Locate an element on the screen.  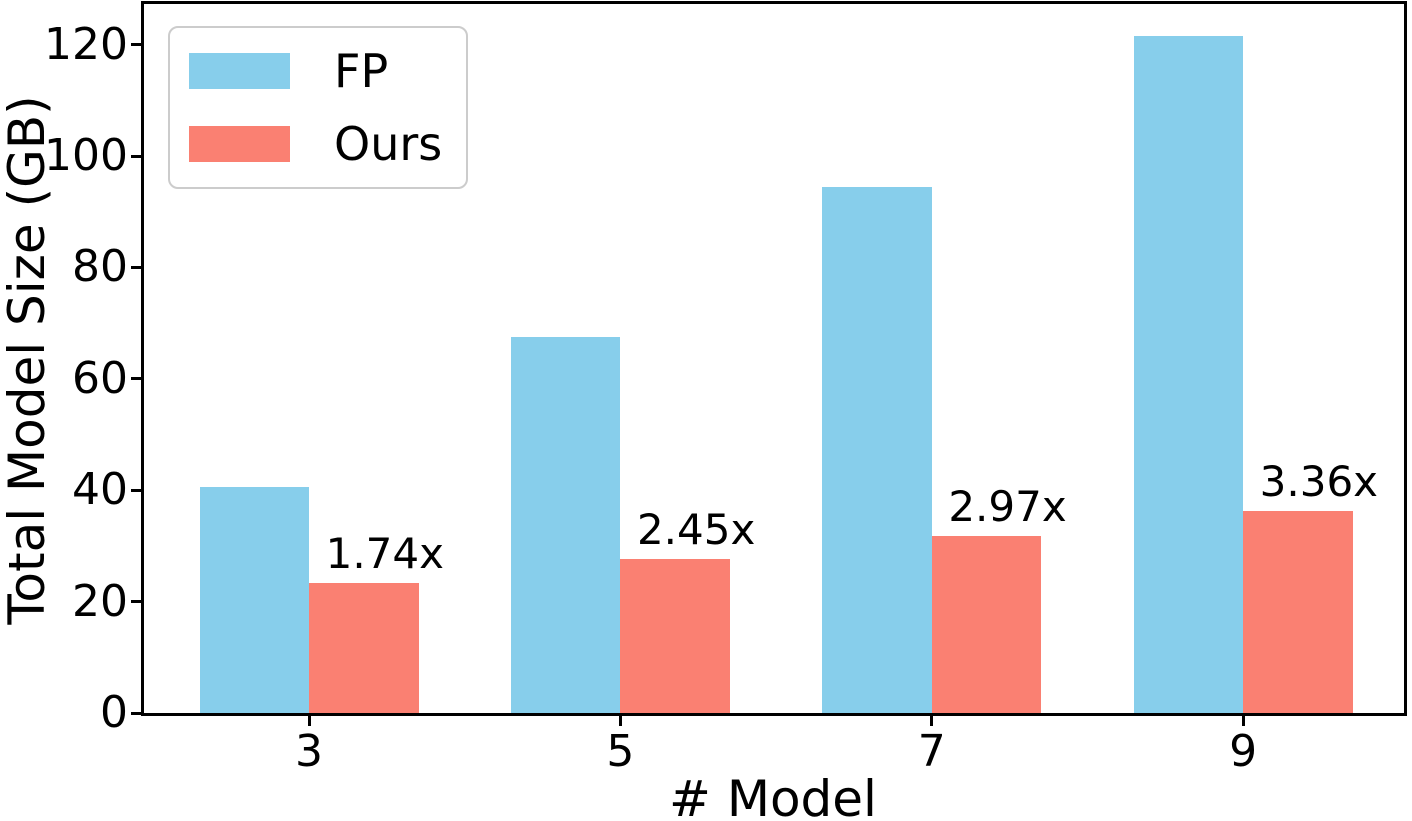
legend-item-fp: FP is located at coordinates (327, 71).